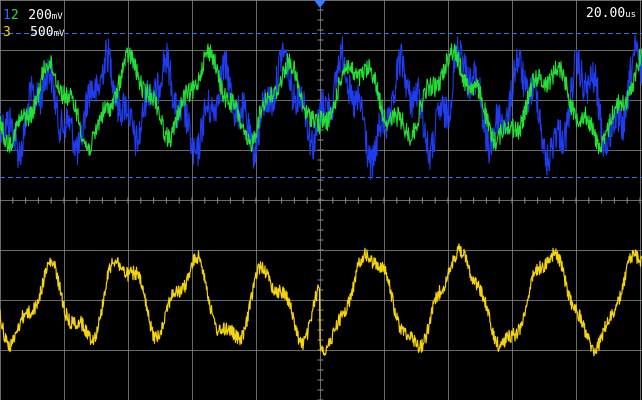  Describe the element at coordinates (42, 32) in the screenshot. I see `channel-3-scale: 500` at that location.